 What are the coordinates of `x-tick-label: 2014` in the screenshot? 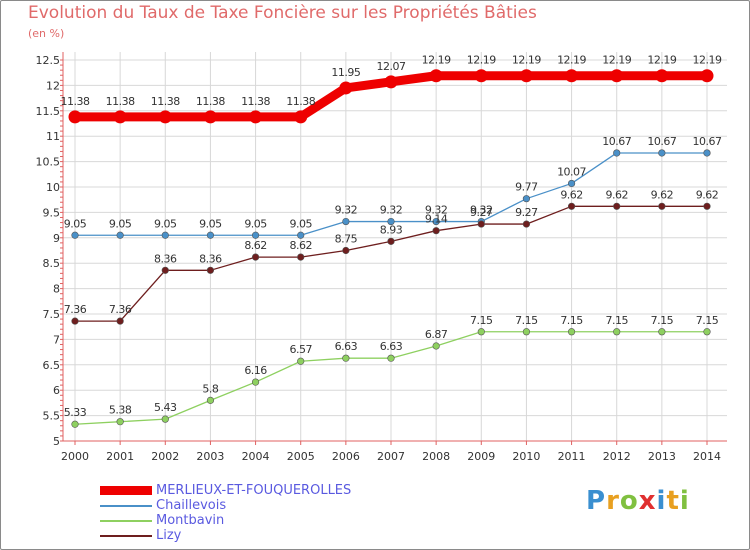 It's located at (707, 456).